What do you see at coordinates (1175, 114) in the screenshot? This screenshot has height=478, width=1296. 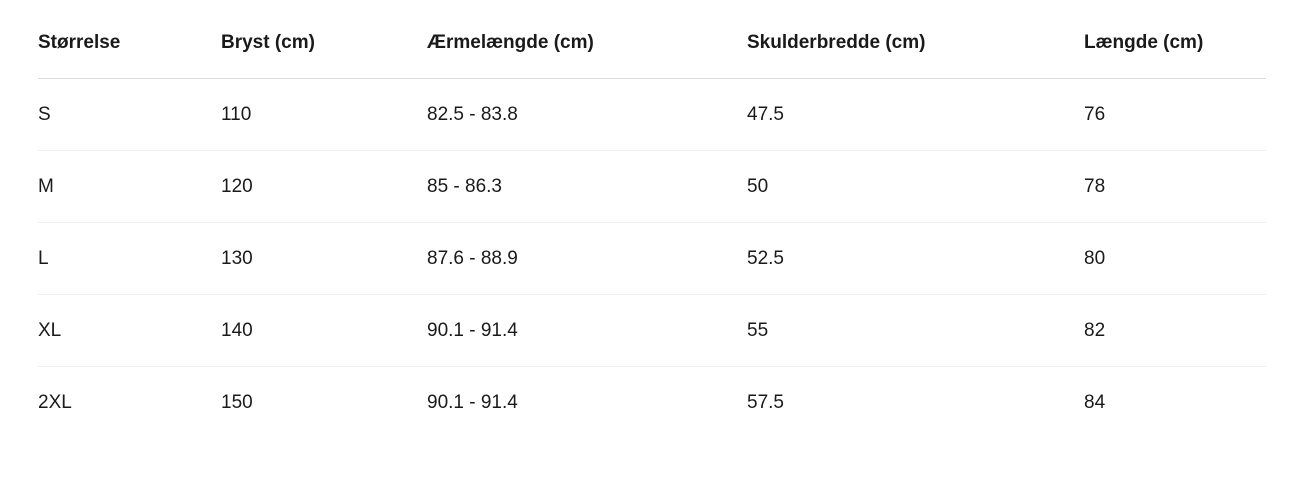 I see `table-cell: 76` at bounding box center [1175, 114].